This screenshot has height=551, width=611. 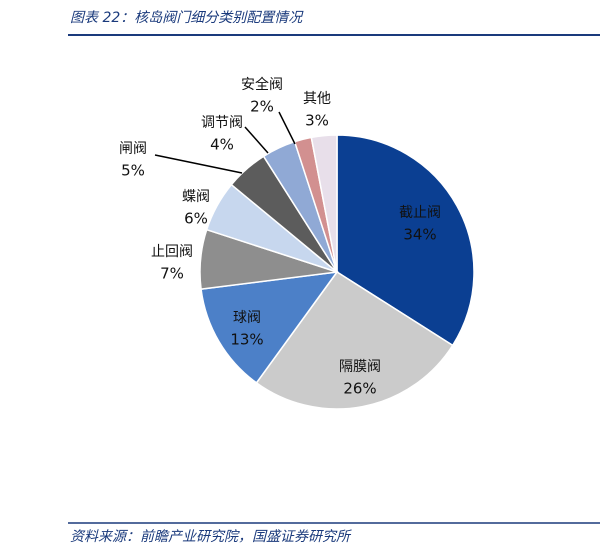 What do you see at coordinates (222, 145) in the screenshot?
I see `slice-value-label: 4%` at bounding box center [222, 145].